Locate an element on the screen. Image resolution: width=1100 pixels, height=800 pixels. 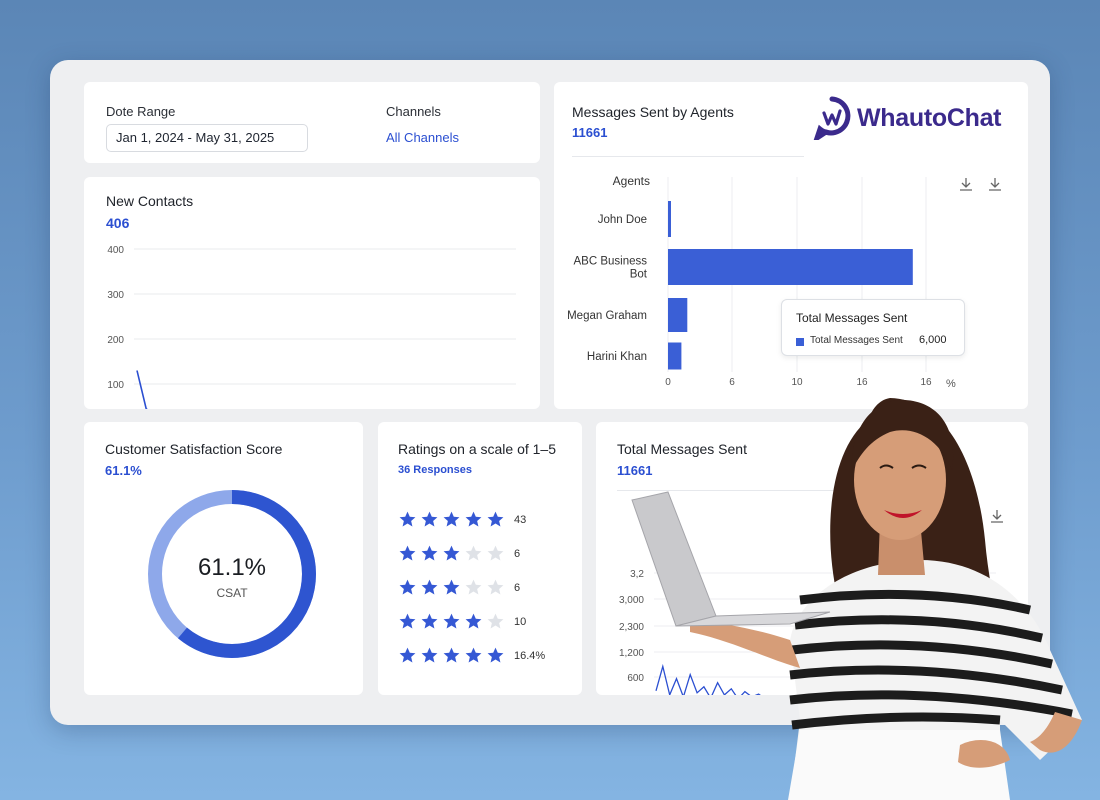
y-tick-label: 200 is located at coordinates (115, 340).